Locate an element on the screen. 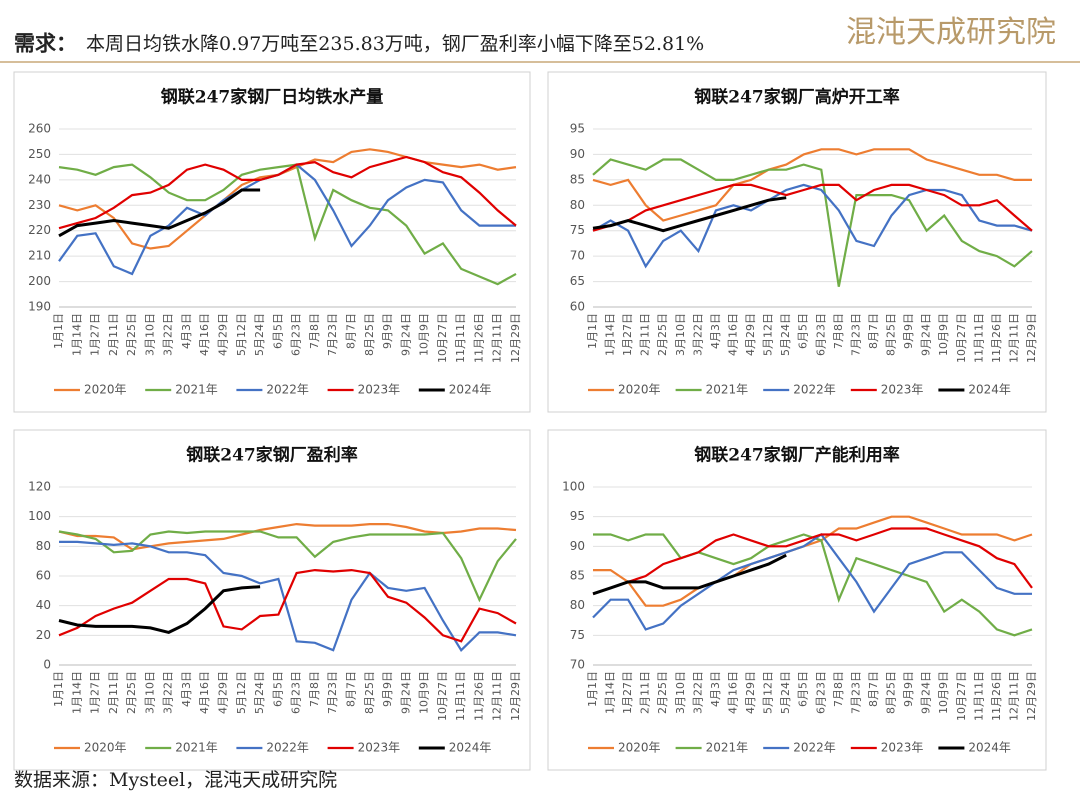 The image size is (1080, 810). chart-title: 钢联247家钢厂盈利率 is located at coordinates (272, 455).